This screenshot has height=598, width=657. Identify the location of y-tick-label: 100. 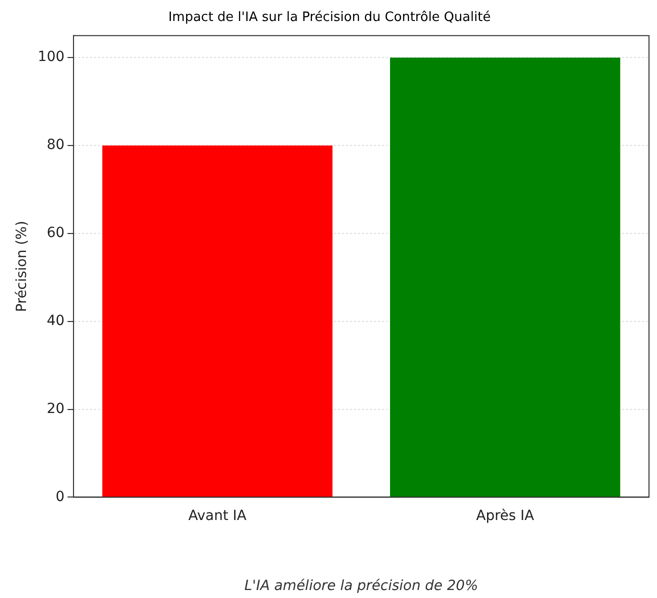
(51, 57).